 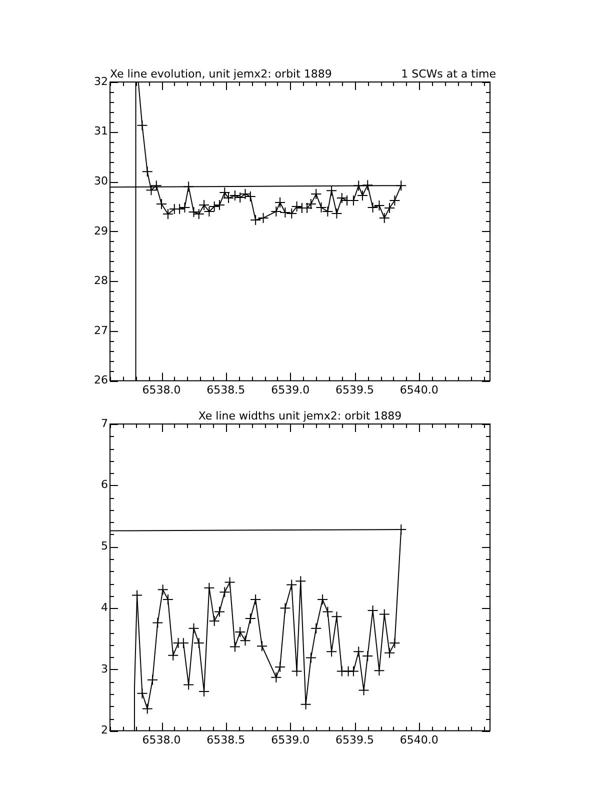 I want to click on y-tick-label: 32, so click(x=101, y=81).